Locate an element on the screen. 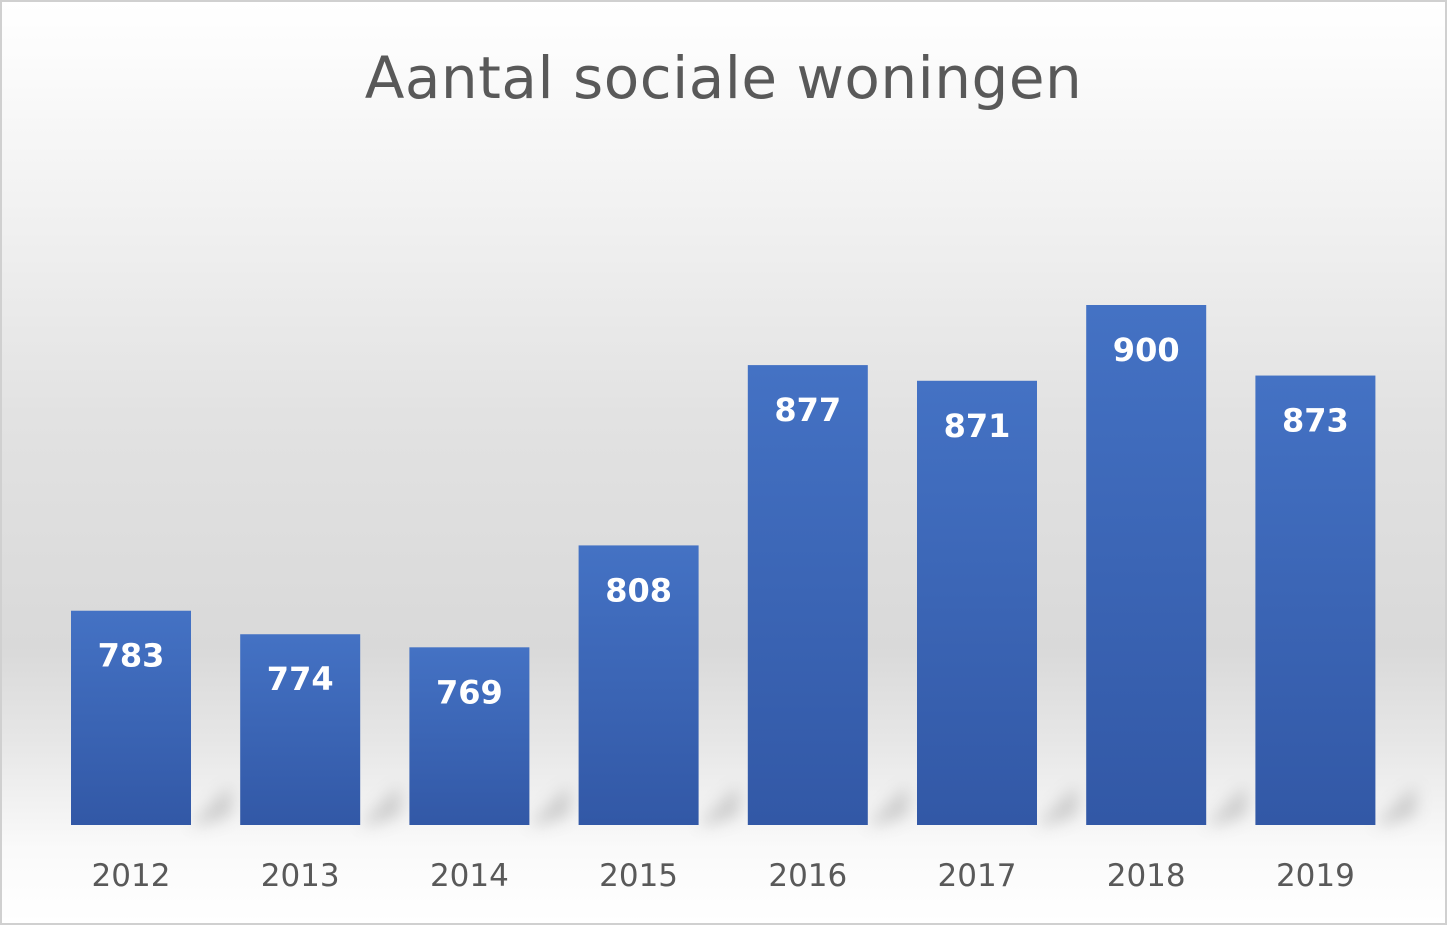 This screenshot has height=925, width=1447. bar-2016 is located at coordinates (807, 595).